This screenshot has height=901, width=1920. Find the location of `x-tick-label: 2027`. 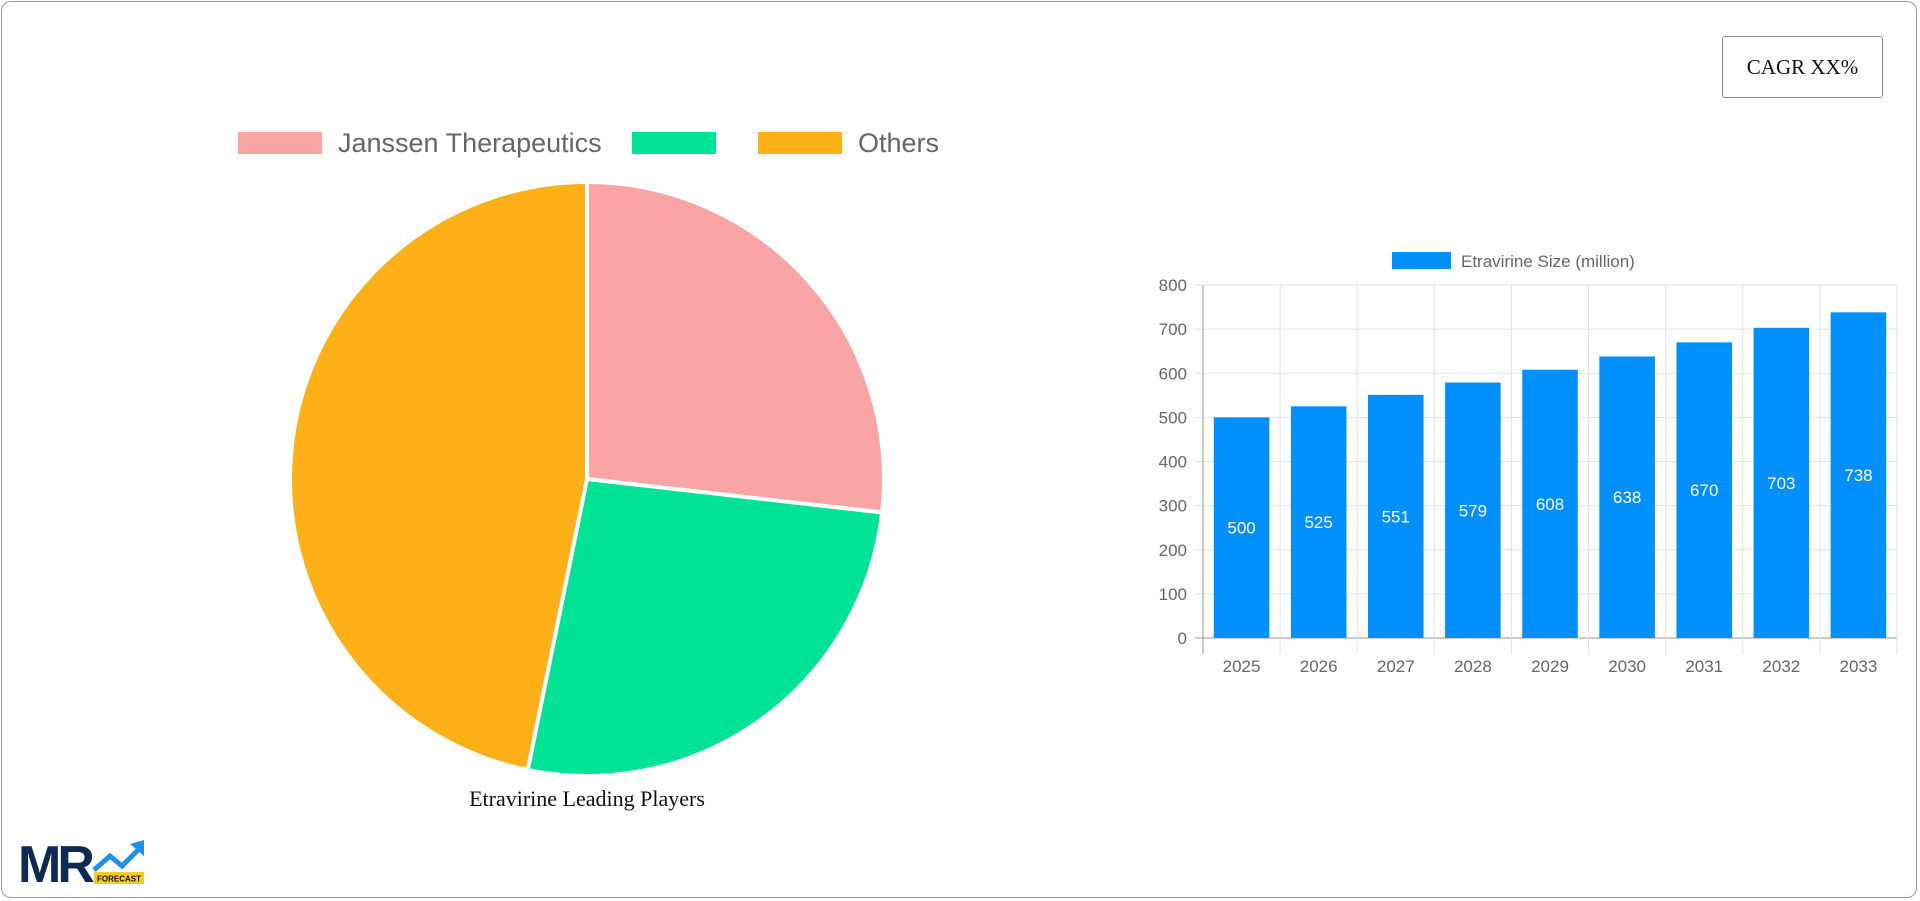

x-tick-label: 2027 is located at coordinates (1396, 666).